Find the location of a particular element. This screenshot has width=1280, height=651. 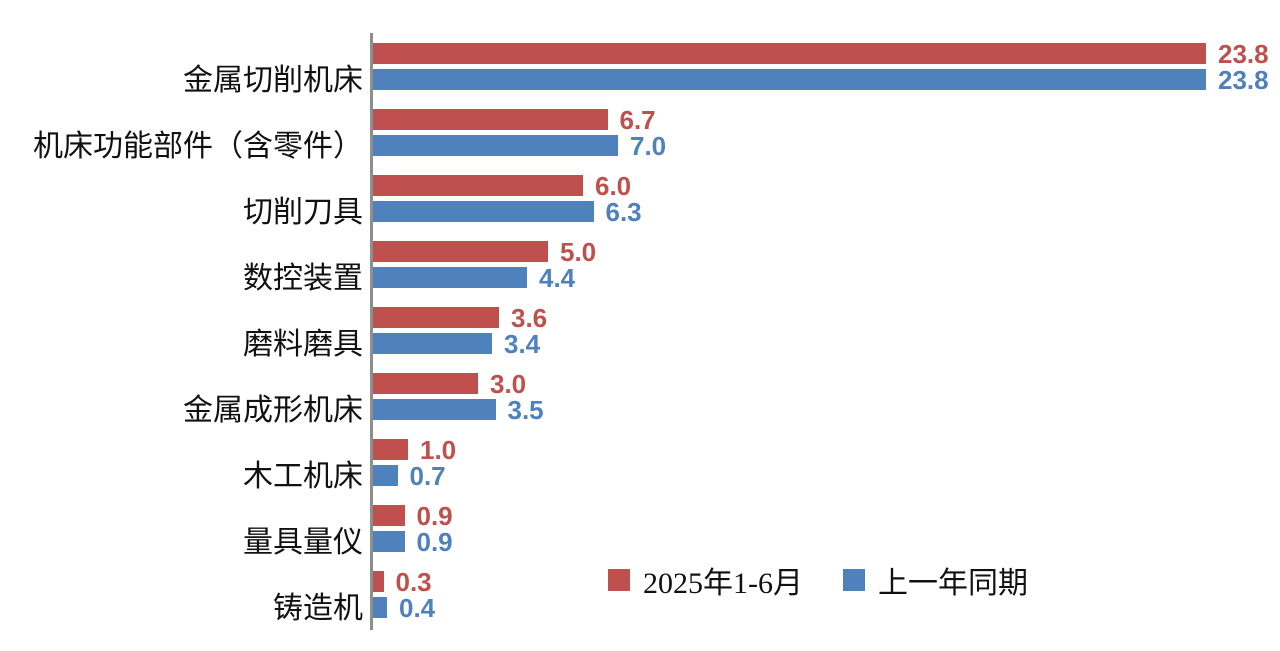

bar-group: 23.8 23.8 is located at coordinates (821, 66).